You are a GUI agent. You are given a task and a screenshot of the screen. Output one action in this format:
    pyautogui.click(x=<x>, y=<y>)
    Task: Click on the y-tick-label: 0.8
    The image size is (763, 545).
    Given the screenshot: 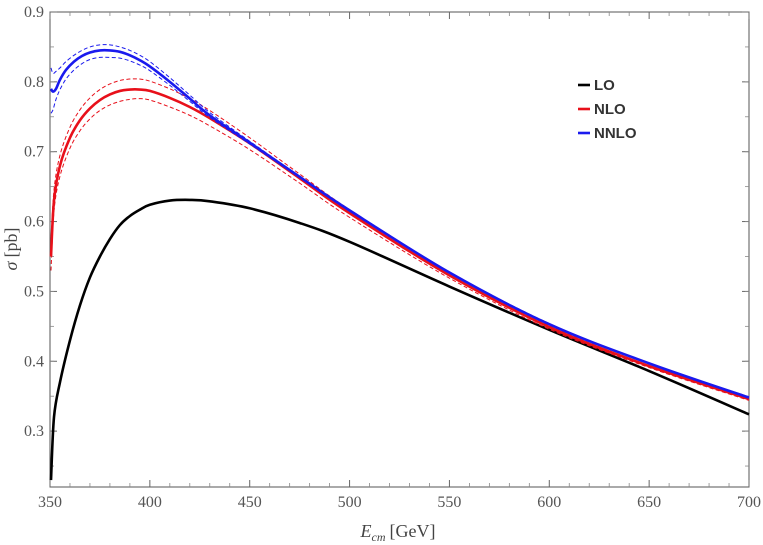 What is the action you would take?
    pyautogui.click(x=34, y=82)
    